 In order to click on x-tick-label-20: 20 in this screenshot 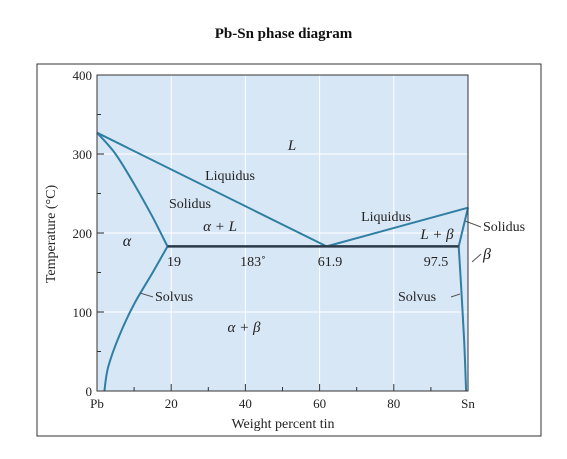, I will do `click(171, 403)`.